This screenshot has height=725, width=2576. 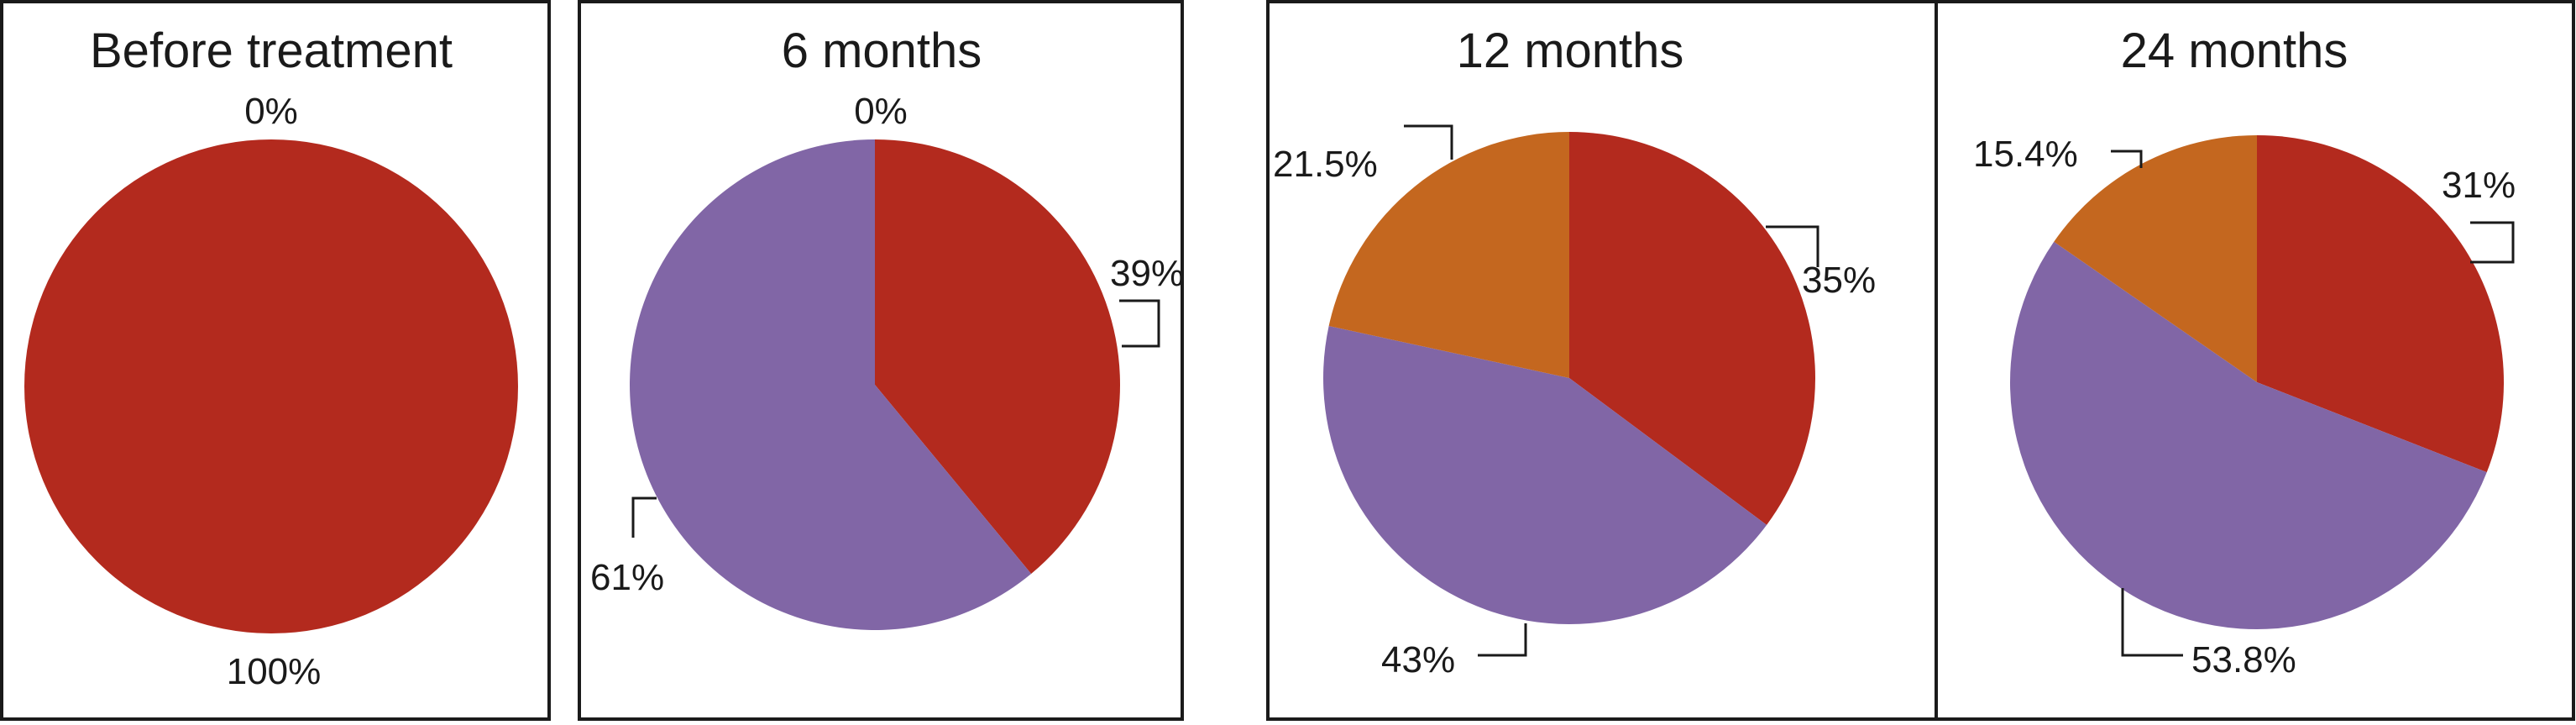 I want to click on chart-title: 6 months, so click(x=882, y=51).